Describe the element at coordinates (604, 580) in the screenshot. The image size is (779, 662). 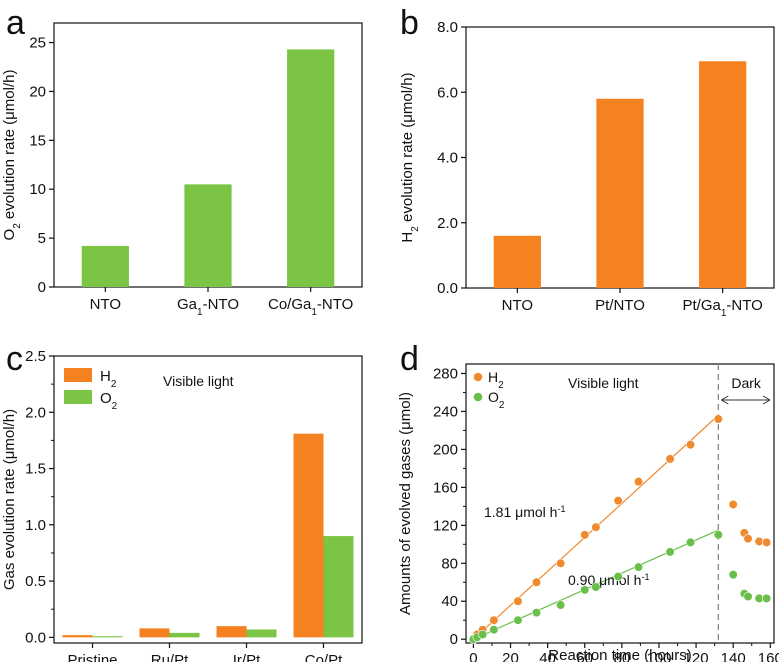
I see `fit-label-text: 0.90 μmol h` at that location.